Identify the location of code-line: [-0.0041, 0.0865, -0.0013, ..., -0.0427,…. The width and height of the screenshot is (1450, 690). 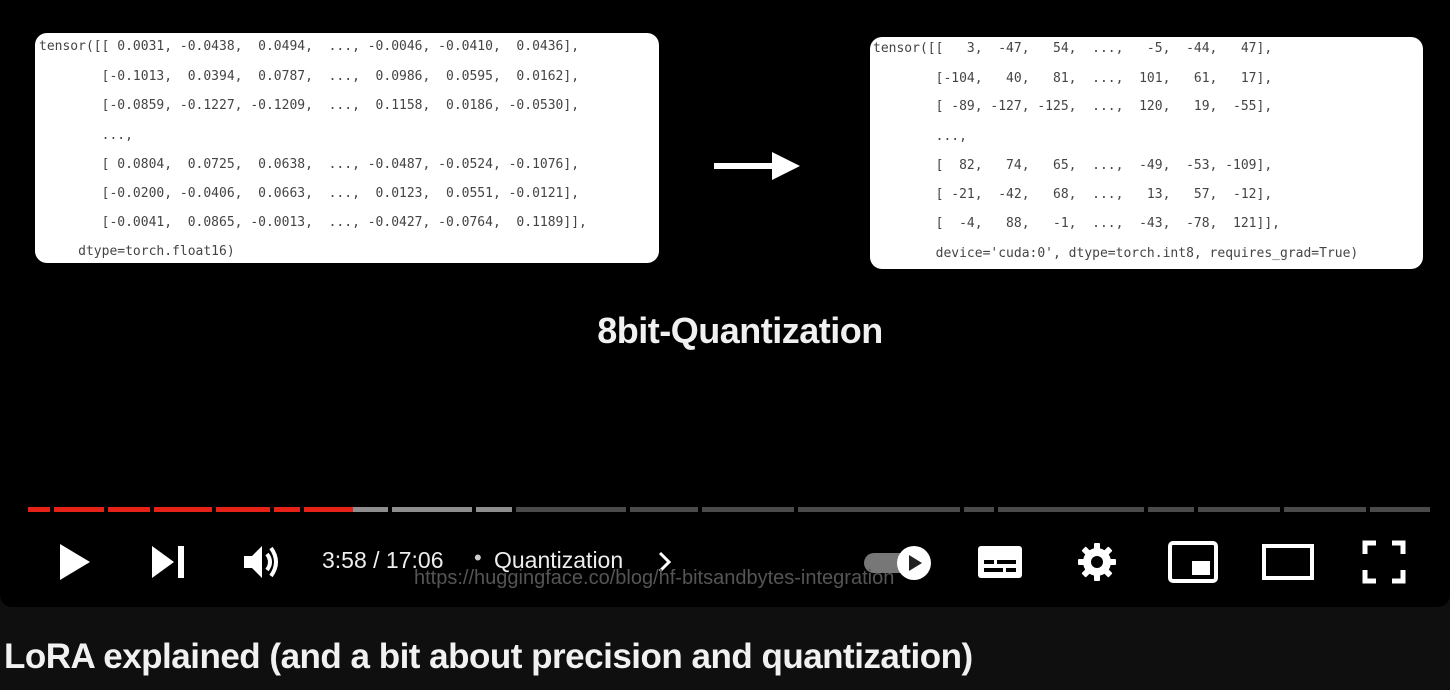
(313, 222).